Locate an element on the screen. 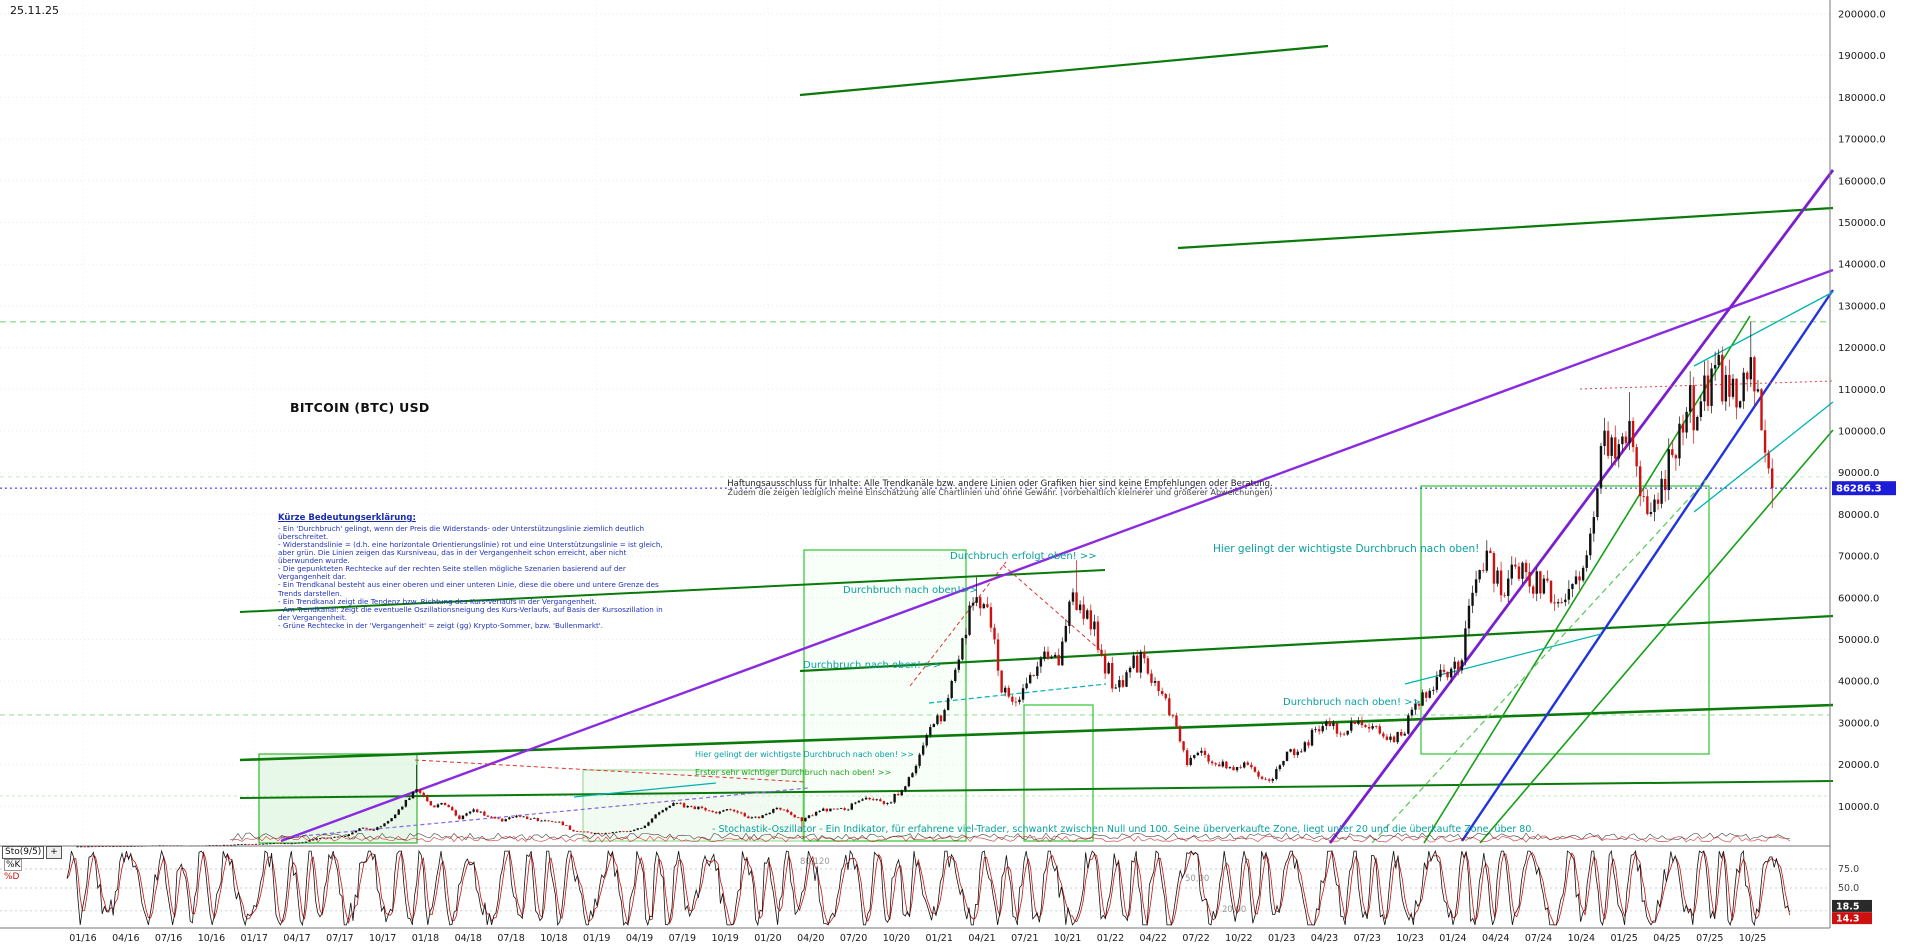 The width and height of the screenshot is (1916, 948). y-axis-label: 100000.0 is located at coordinates (1862, 432).